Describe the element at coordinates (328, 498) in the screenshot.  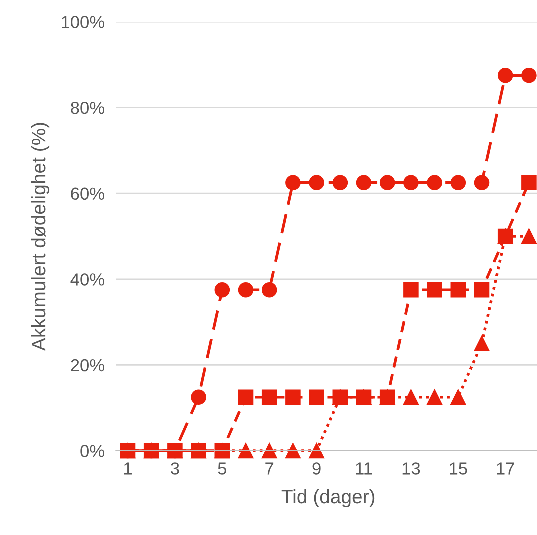
I see `x-axis-title: Tid (dager)` at that location.